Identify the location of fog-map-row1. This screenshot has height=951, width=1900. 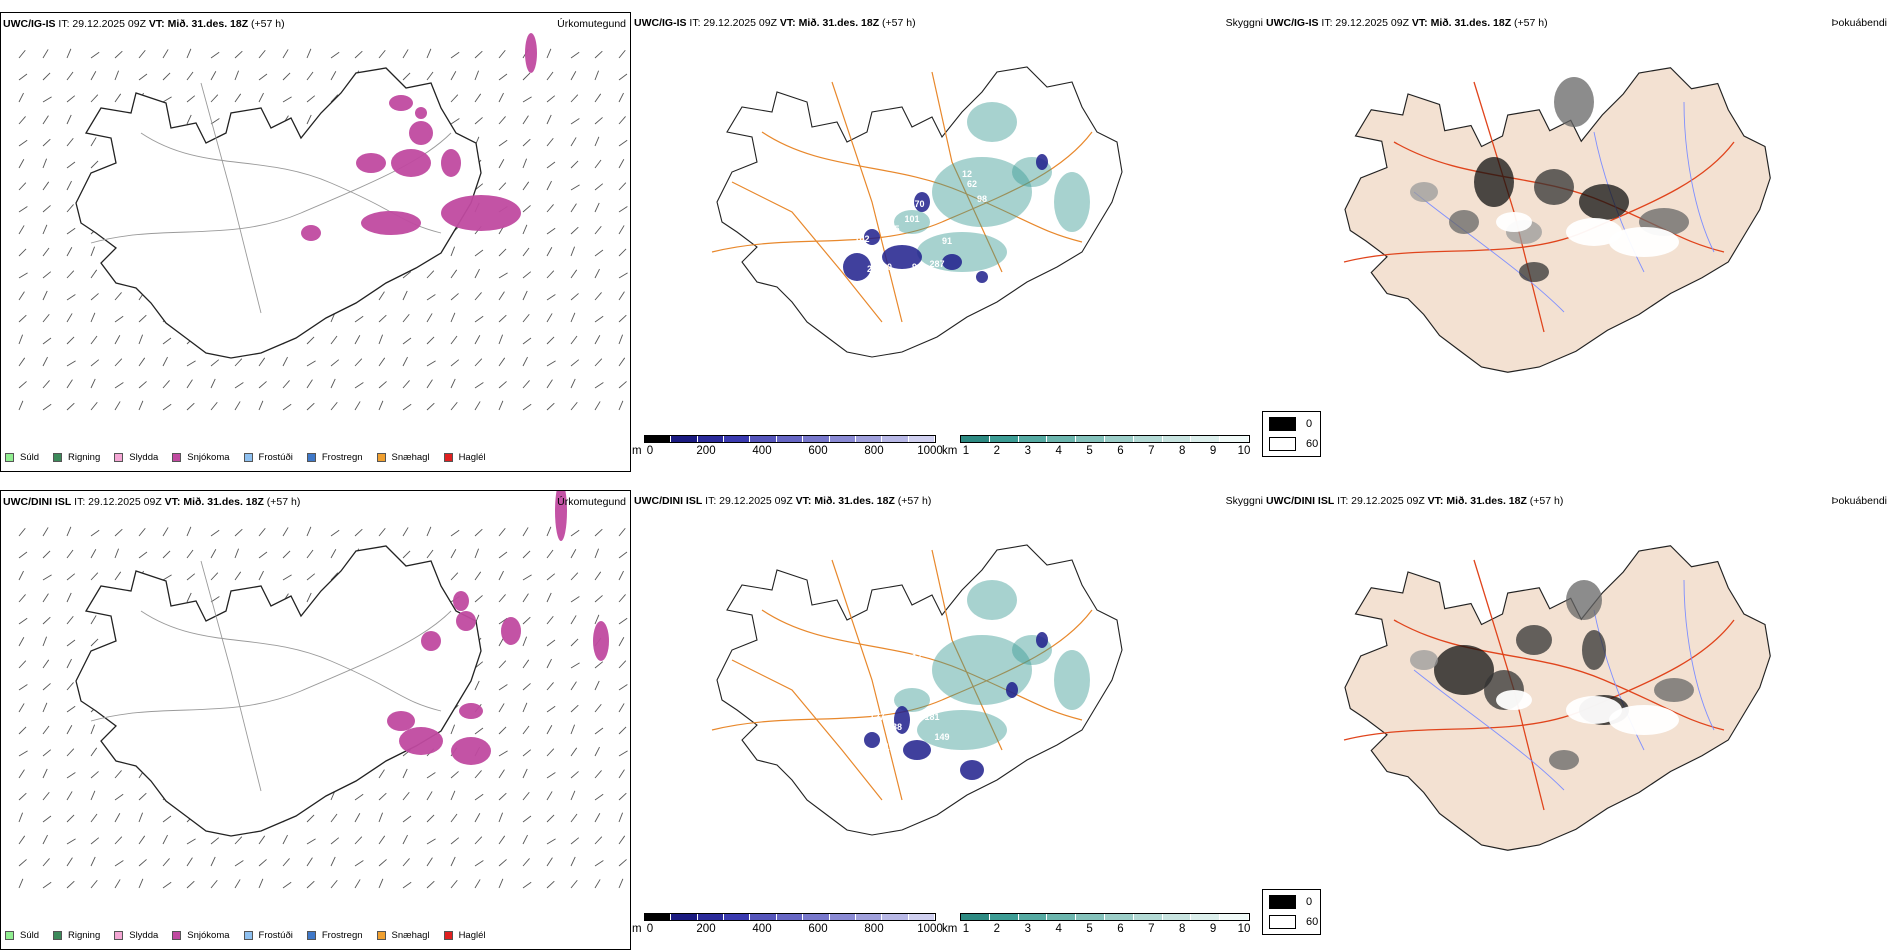
(1557, 220).